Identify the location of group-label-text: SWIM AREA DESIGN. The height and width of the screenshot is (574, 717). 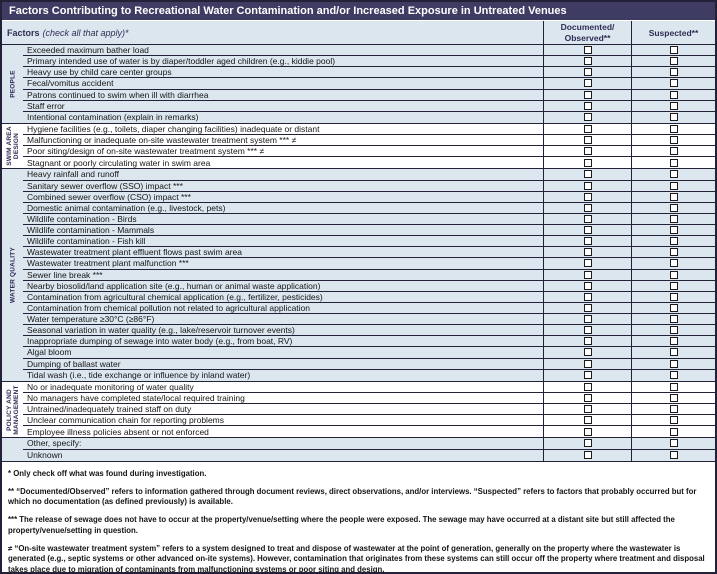
(12, 146).